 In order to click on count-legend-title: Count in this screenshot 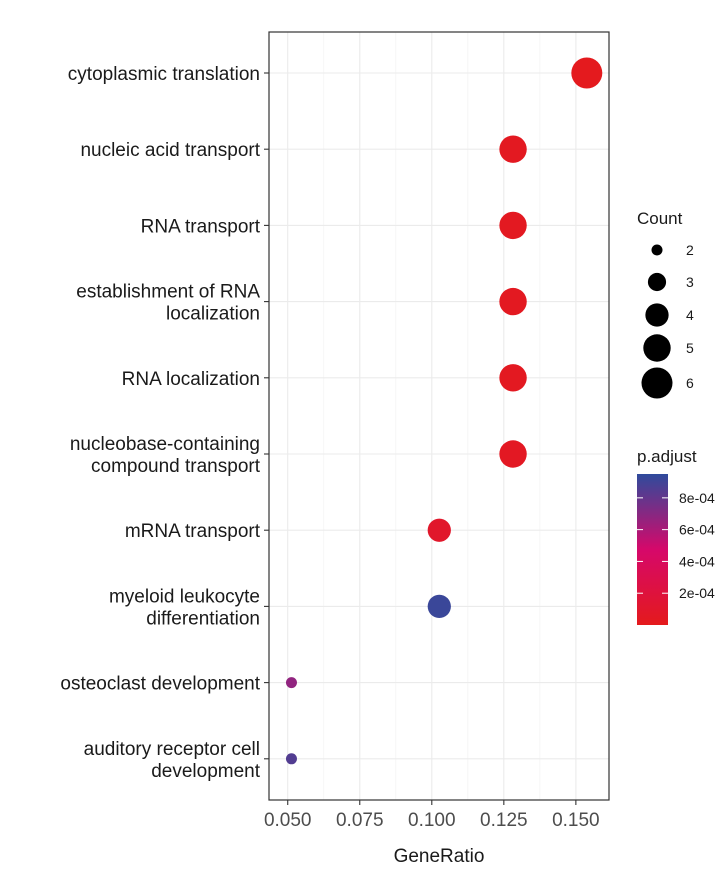, I will do `click(660, 218)`.